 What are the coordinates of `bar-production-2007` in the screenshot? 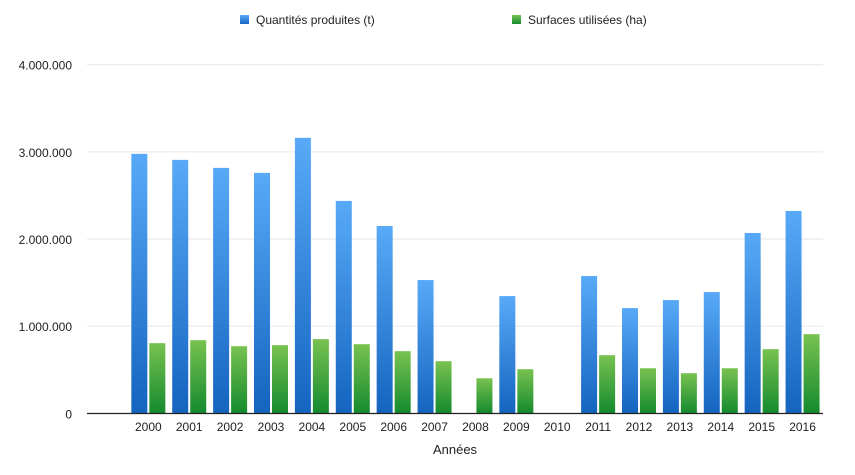 It's located at (425, 347).